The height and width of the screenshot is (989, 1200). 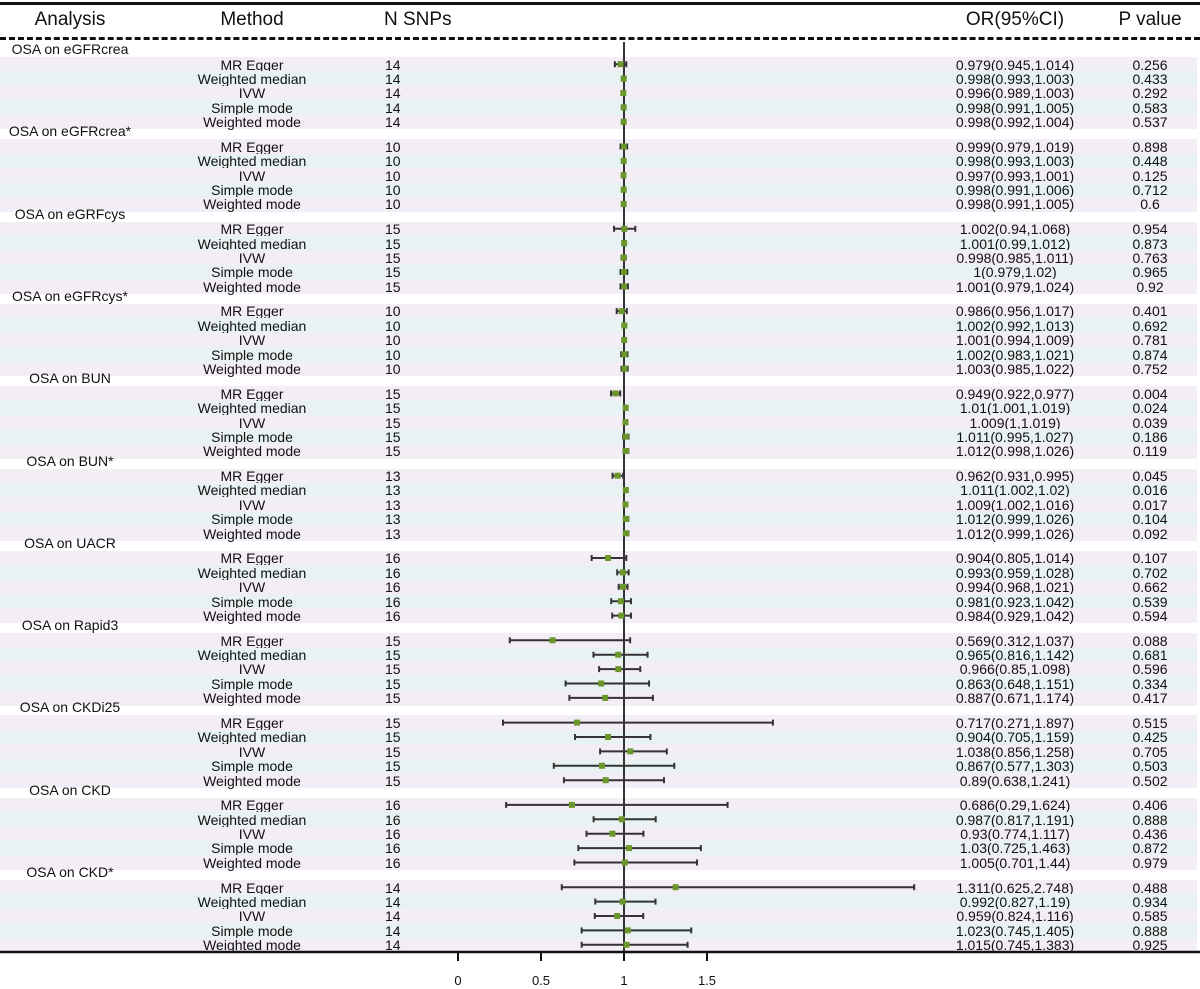 I want to click on or-ci-text: 0.987(0.817,1.191), so click(x=1015, y=819).